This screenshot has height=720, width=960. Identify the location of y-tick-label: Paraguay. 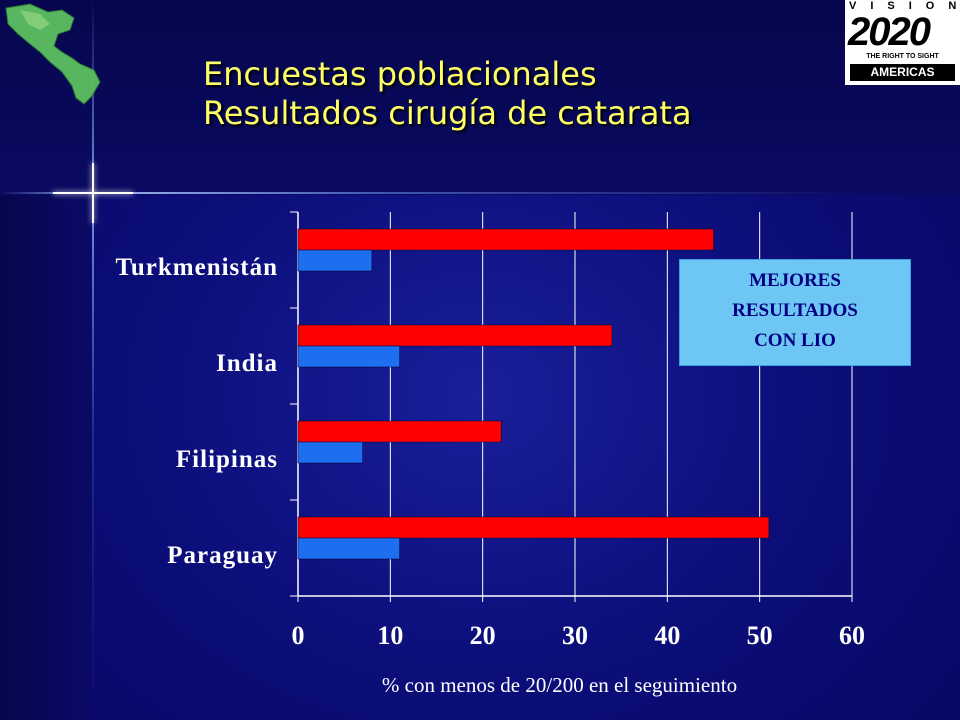
(222, 555).